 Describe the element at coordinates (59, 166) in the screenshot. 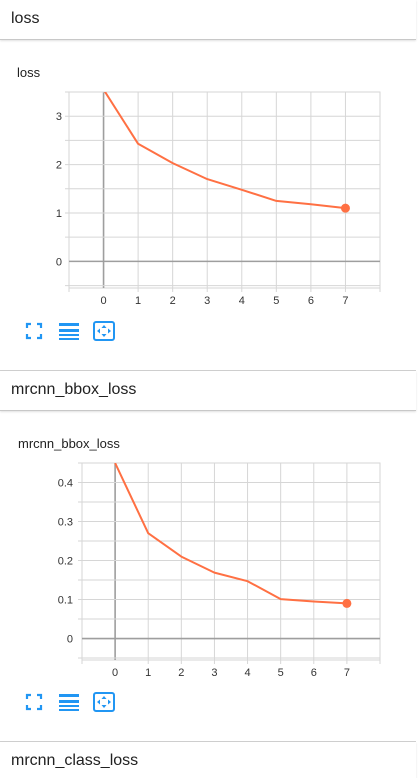

I see `y-tick-label: 2` at that location.